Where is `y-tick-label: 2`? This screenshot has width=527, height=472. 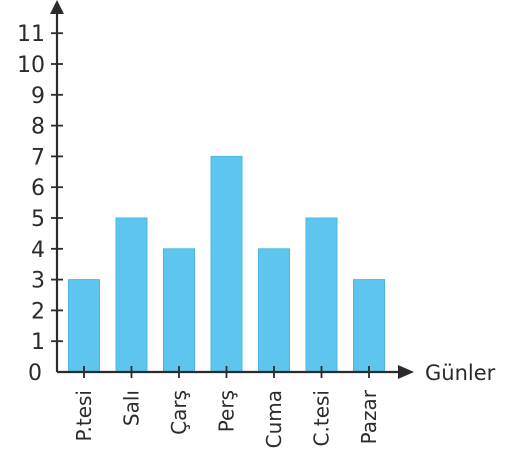 y-tick-label: 2 is located at coordinates (38, 311).